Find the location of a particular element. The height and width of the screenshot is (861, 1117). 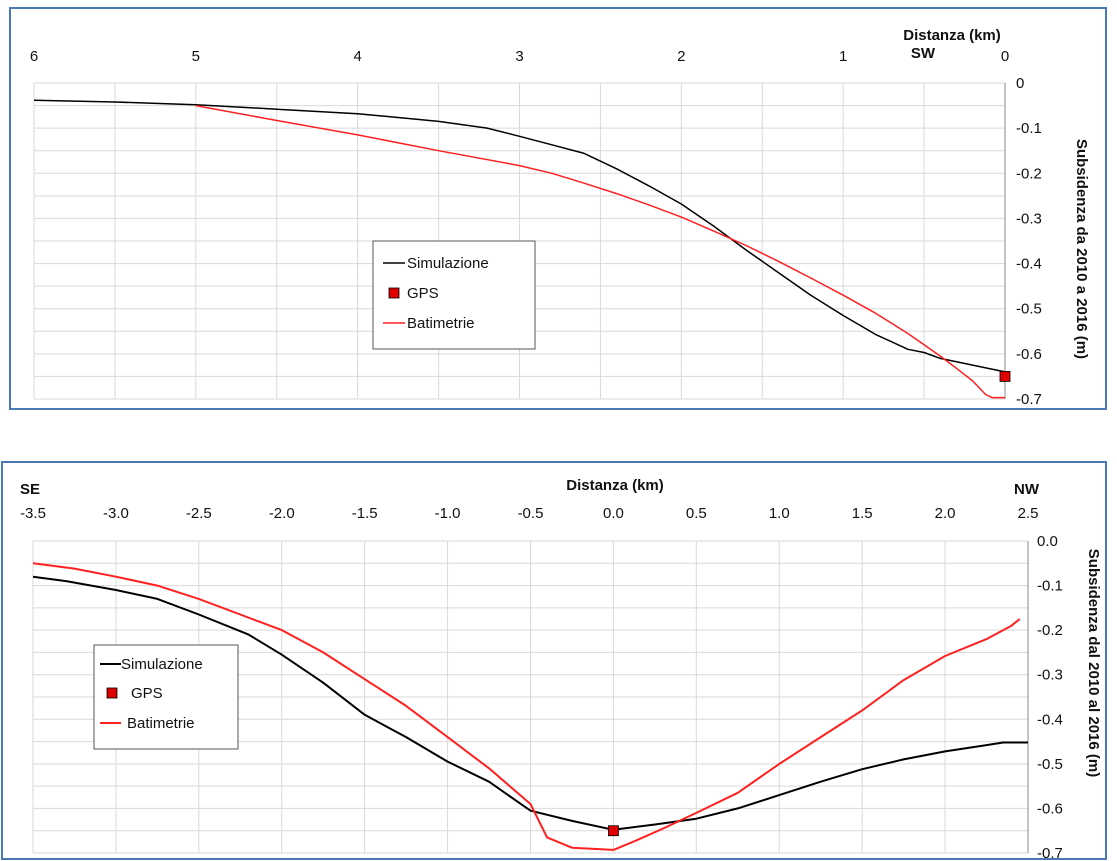

x-tick-label: 1.0 is located at coordinates (779, 513).